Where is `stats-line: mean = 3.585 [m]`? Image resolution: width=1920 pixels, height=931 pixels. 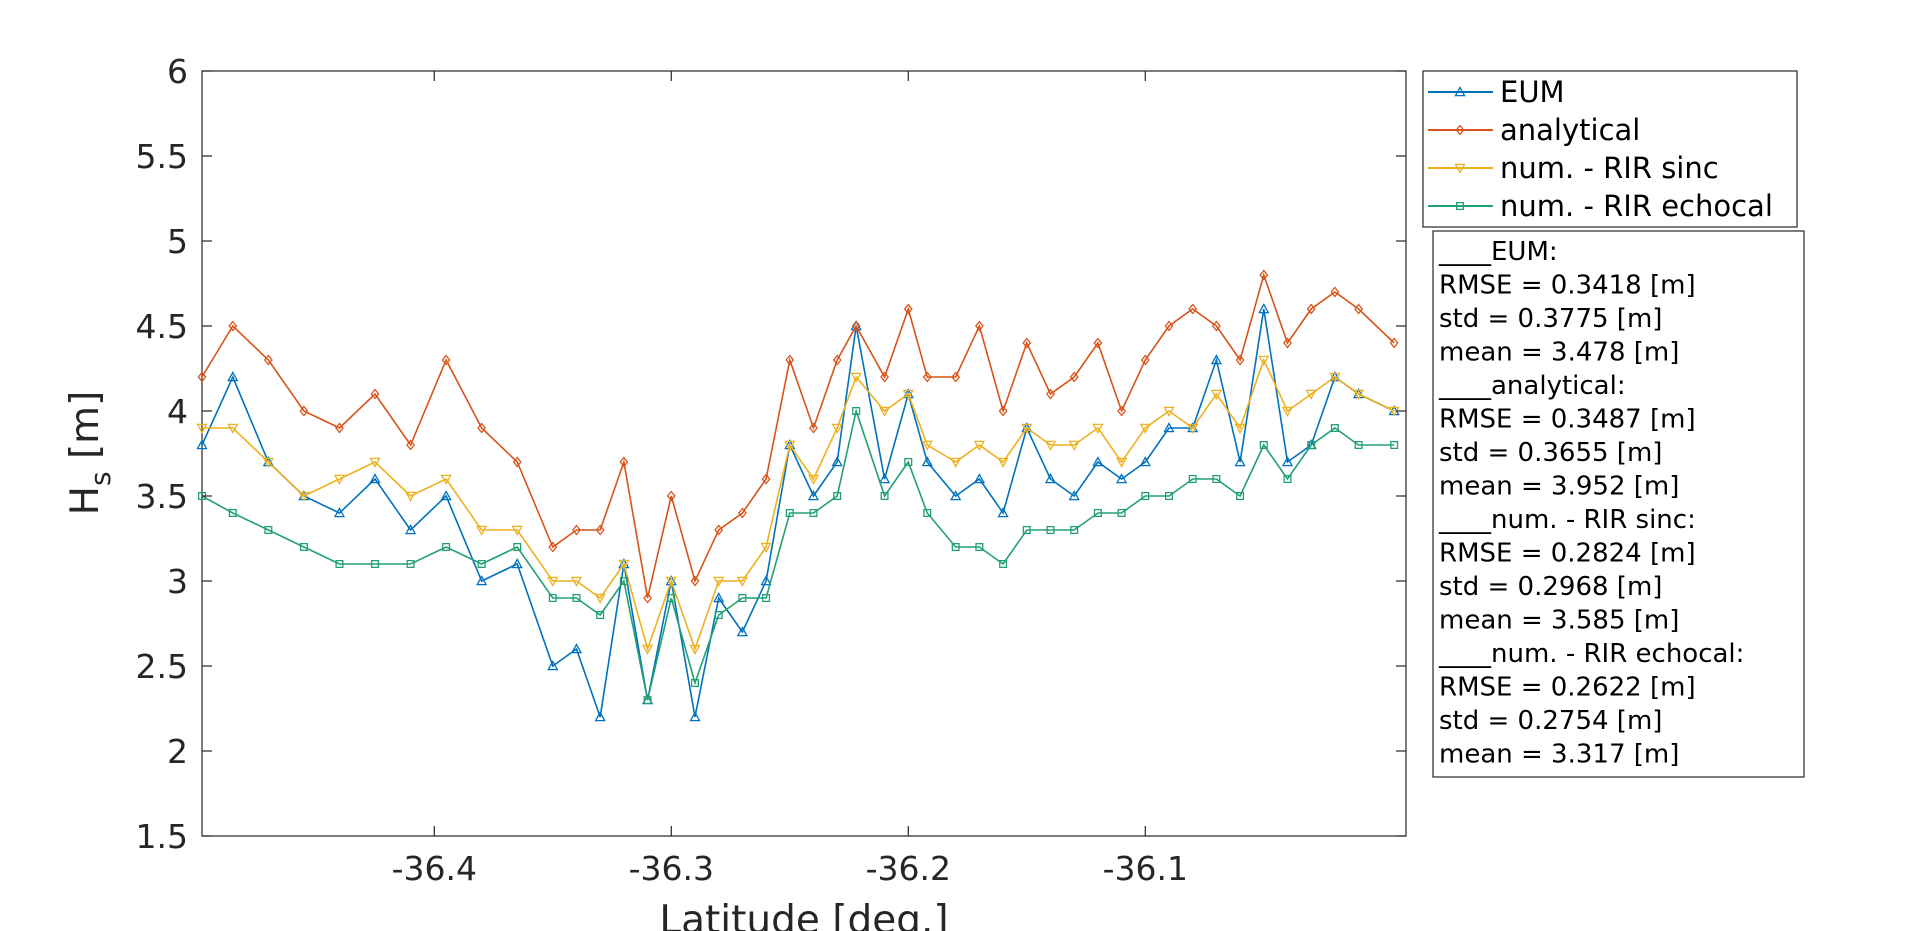
stats-line: mean = 3.585 [m] is located at coordinates (1559, 621).